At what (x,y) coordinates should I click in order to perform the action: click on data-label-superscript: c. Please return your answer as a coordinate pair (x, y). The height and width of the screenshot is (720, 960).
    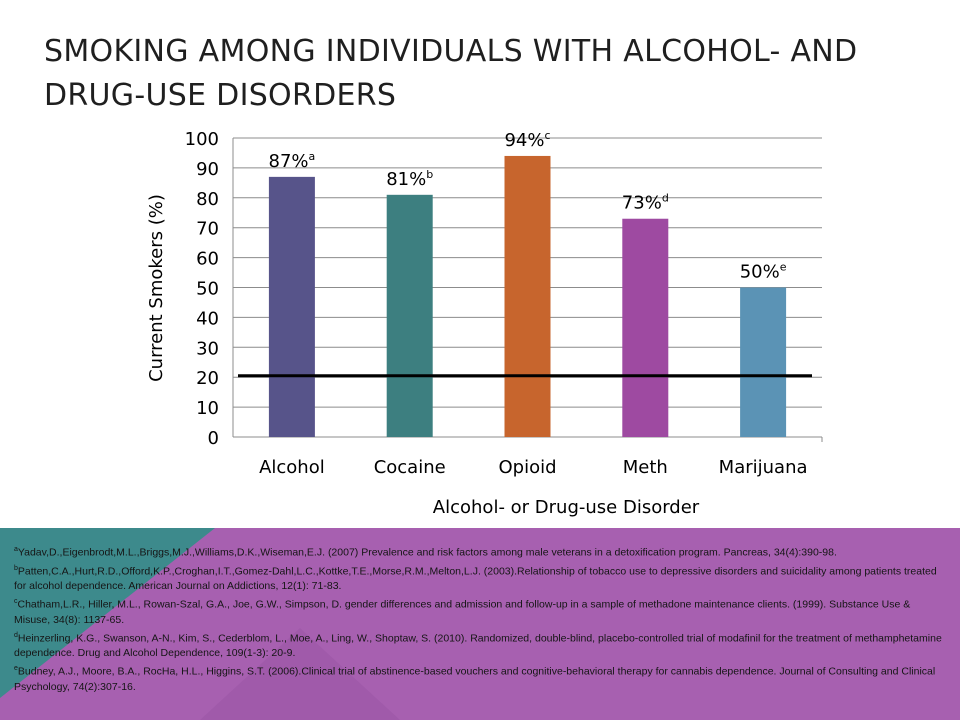
    Looking at the image, I should click on (547, 135).